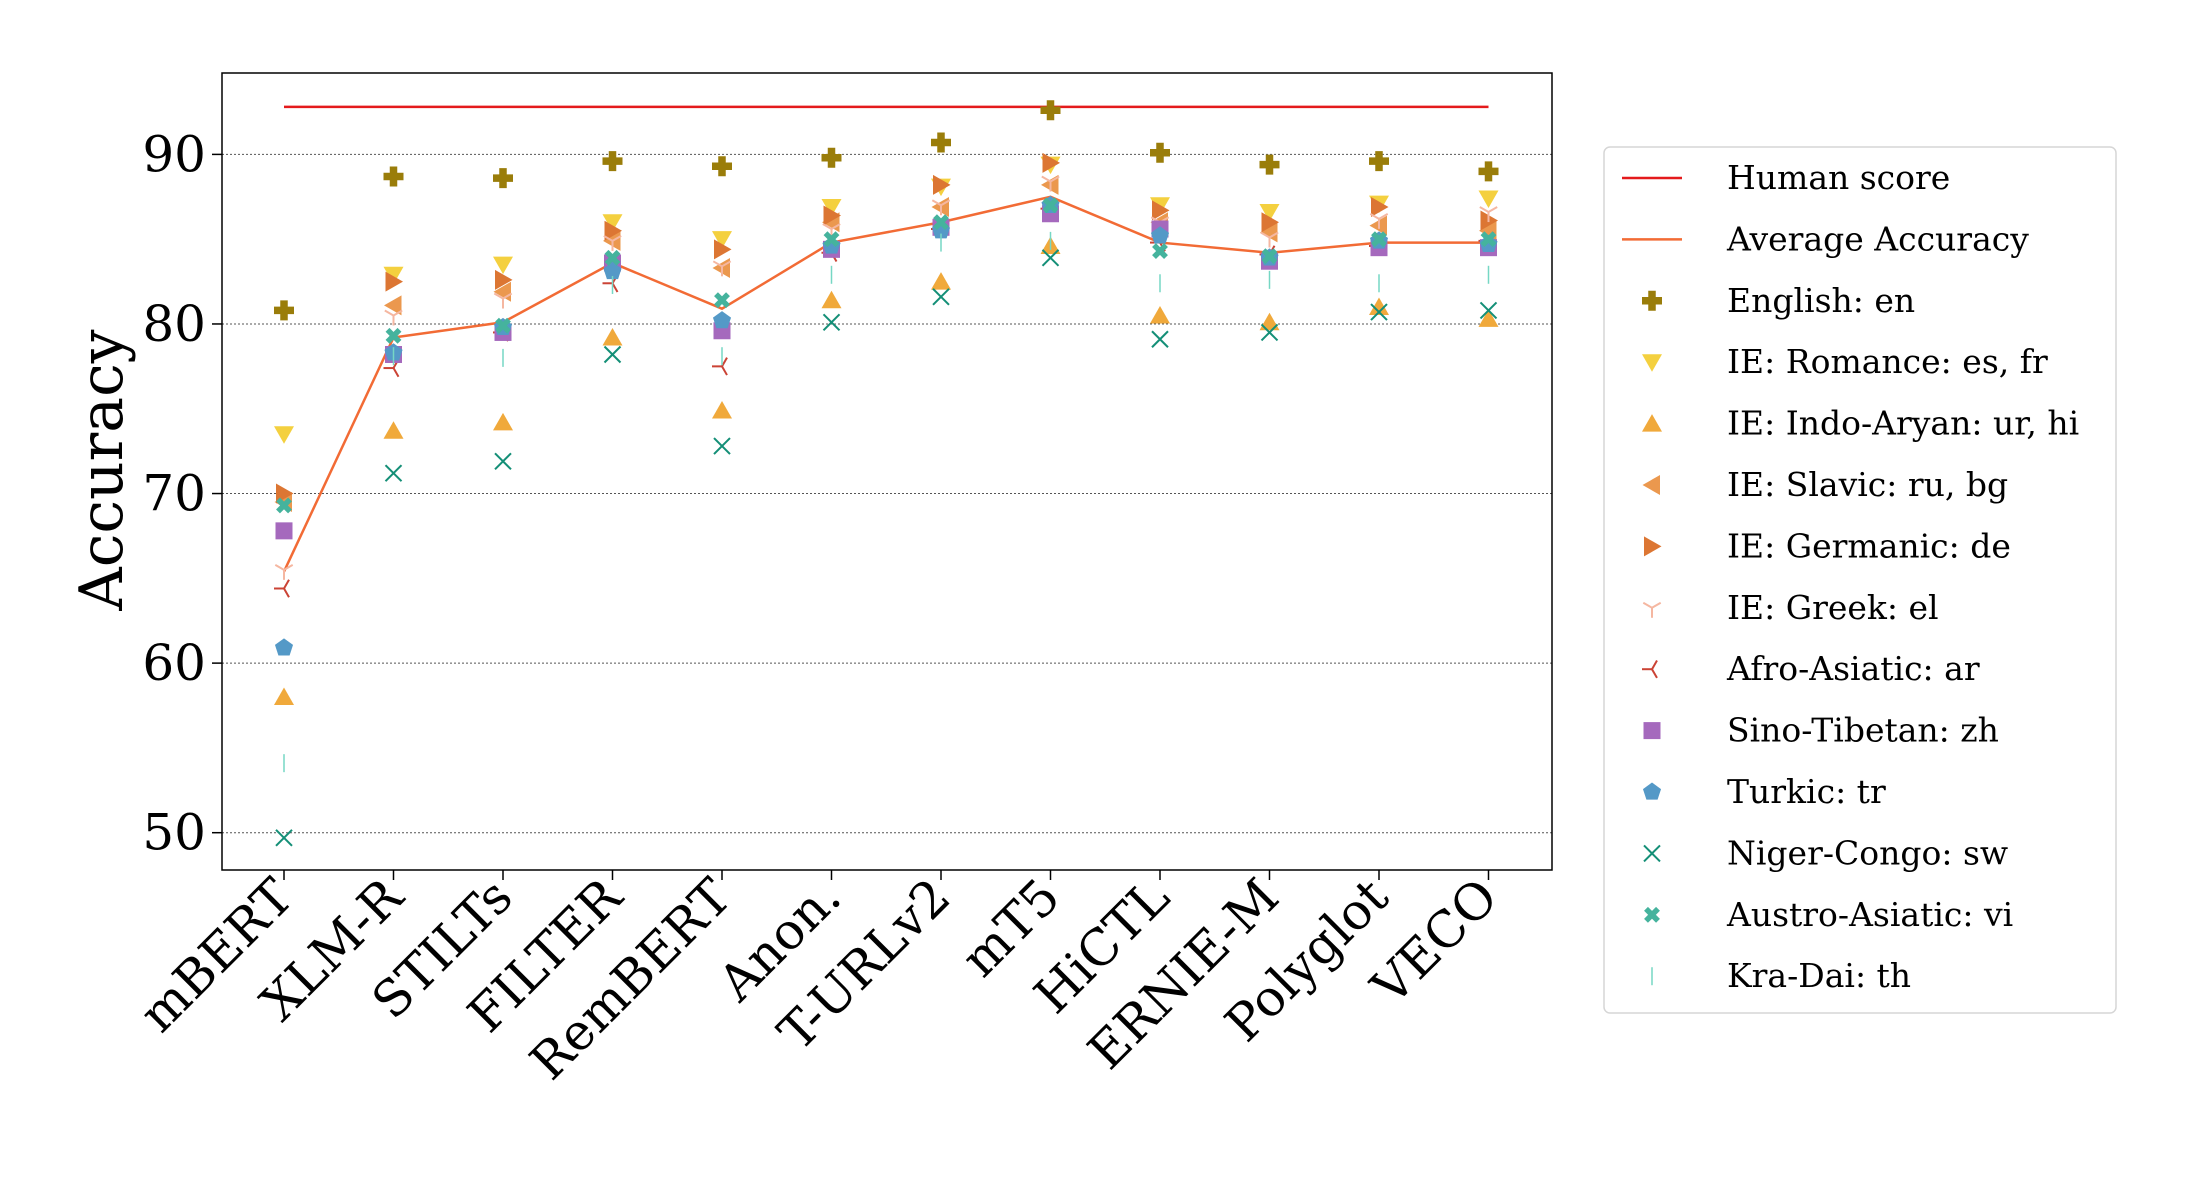 Image resolution: width=2200 pixels, height=1200 pixels. I want to click on y-tick-label-80: 80, so click(174, 324).